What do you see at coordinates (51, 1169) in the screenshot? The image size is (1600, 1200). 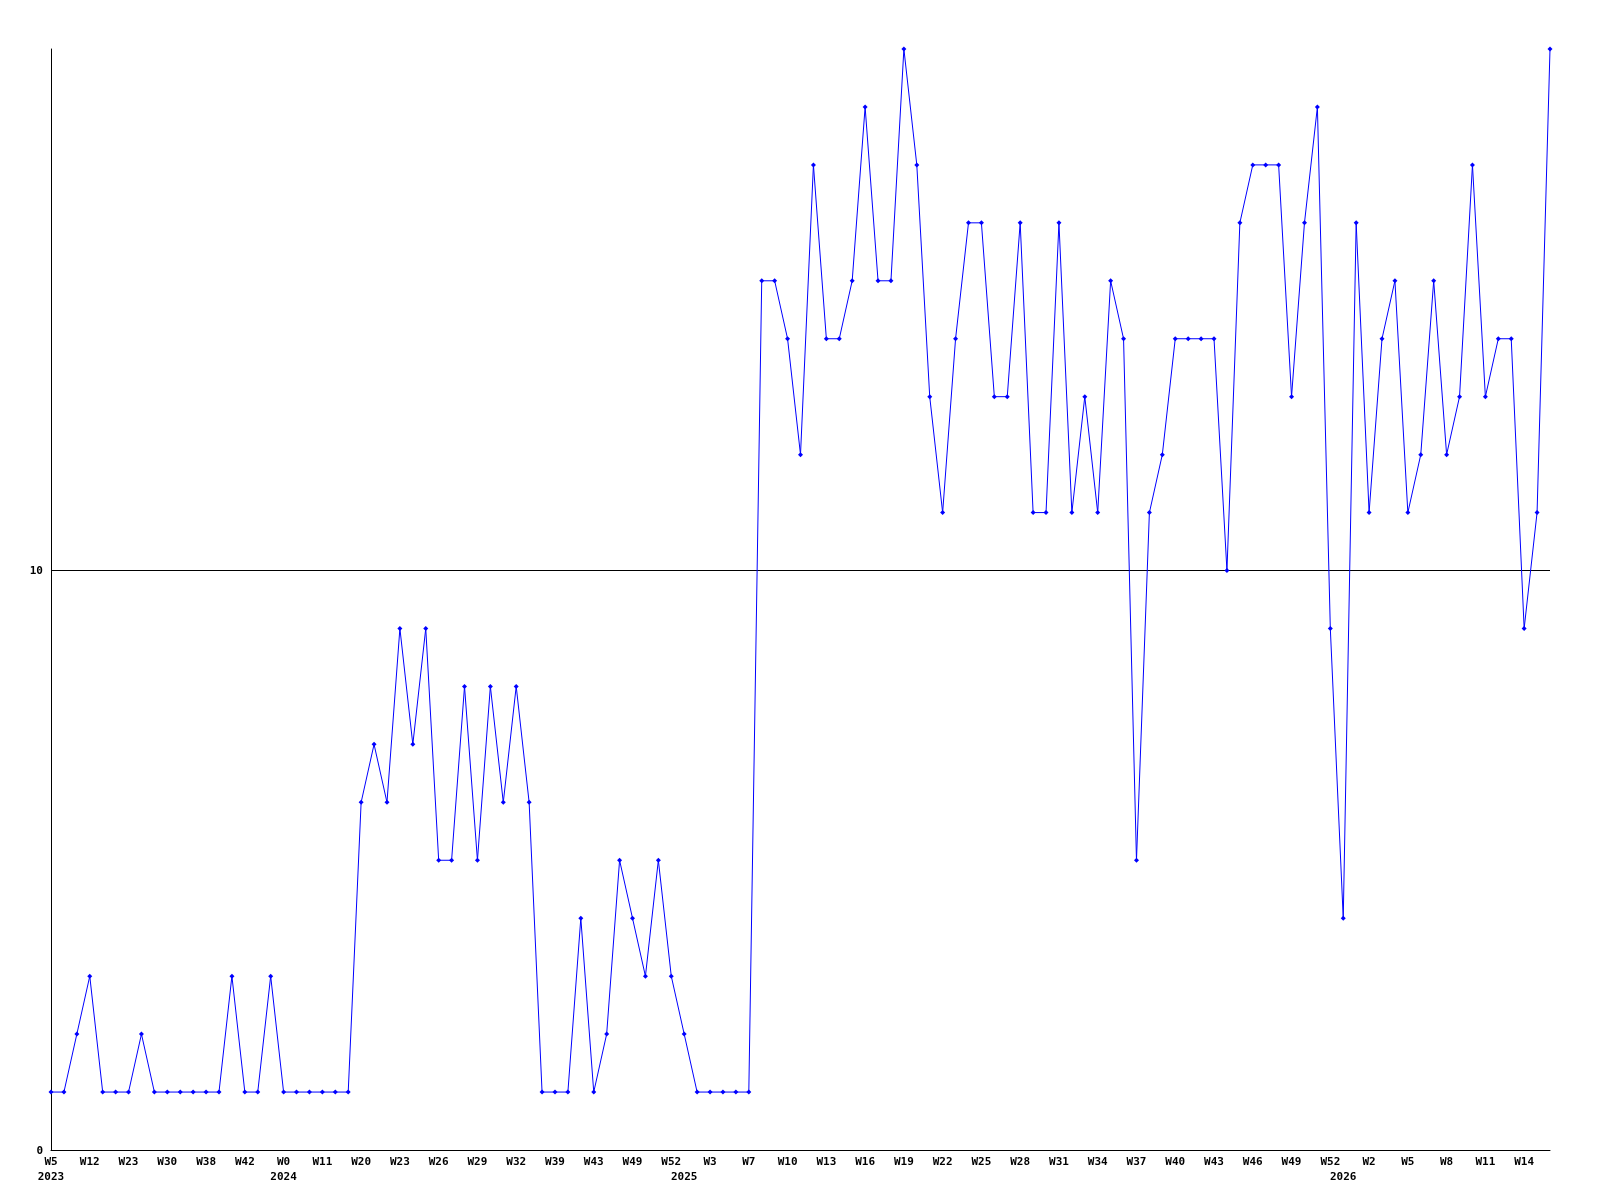 I see `x-tick-label: W5 2023` at bounding box center [51, 1169].